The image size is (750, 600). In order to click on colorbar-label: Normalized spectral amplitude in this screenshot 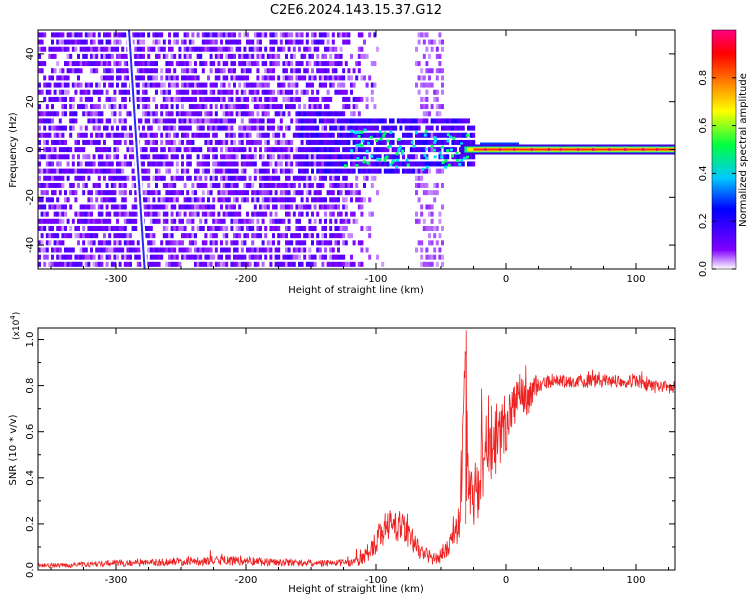, I will do `click(743, 150)`.